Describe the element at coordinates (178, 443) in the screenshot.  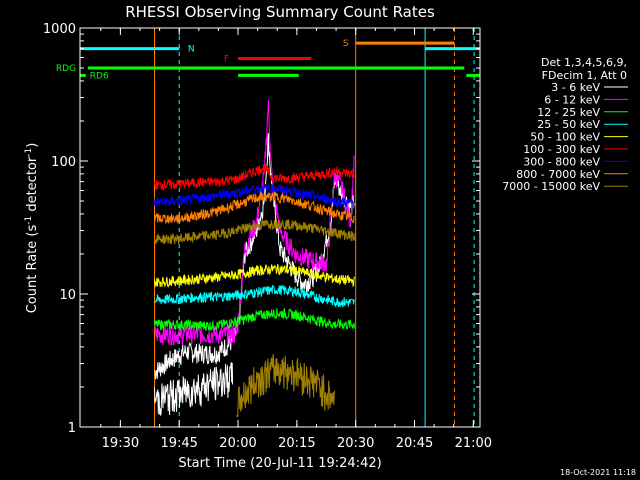
I see `x-tick-label: 19:45` at that location.